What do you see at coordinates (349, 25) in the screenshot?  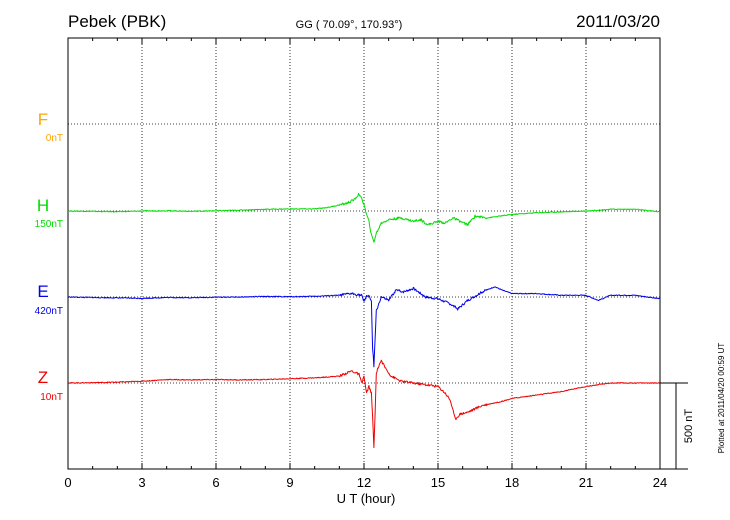 I see `coordinates-label: GG ( 70.09°, 170.93°)` at bounding box center [349, 25].